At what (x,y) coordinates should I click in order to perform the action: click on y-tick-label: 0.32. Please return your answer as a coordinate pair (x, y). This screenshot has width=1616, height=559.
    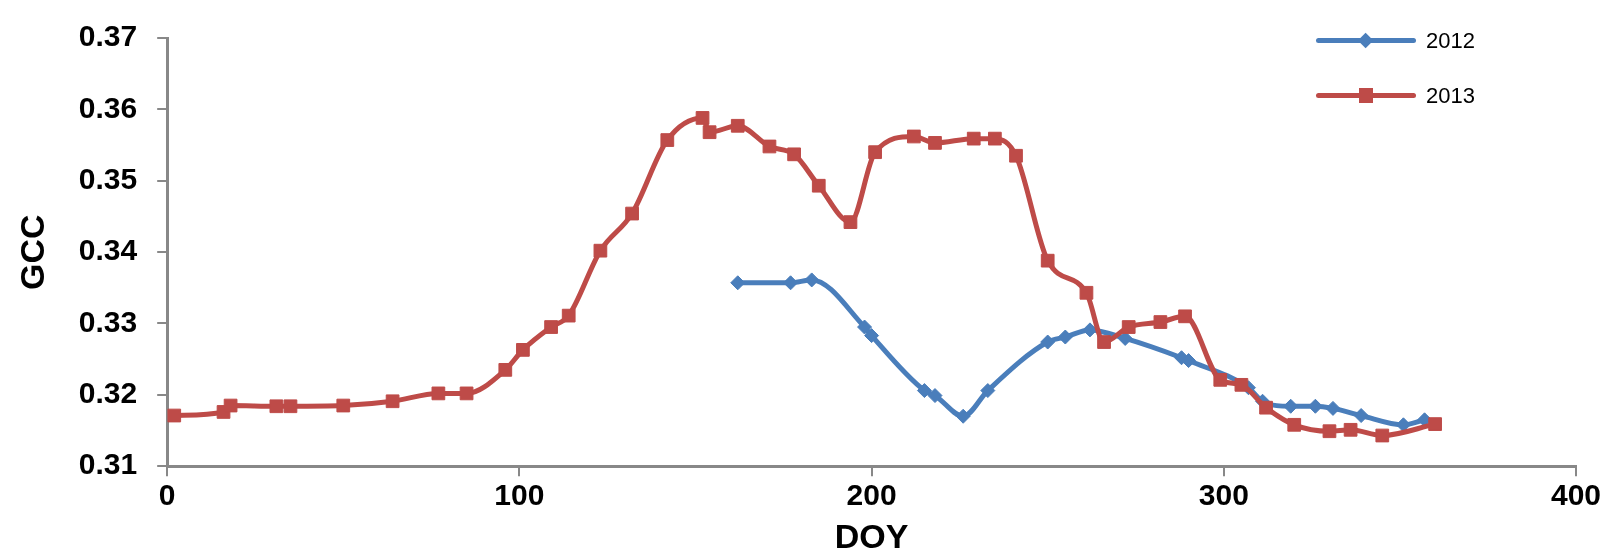
    Looking at the image, I should click on (108, 393).